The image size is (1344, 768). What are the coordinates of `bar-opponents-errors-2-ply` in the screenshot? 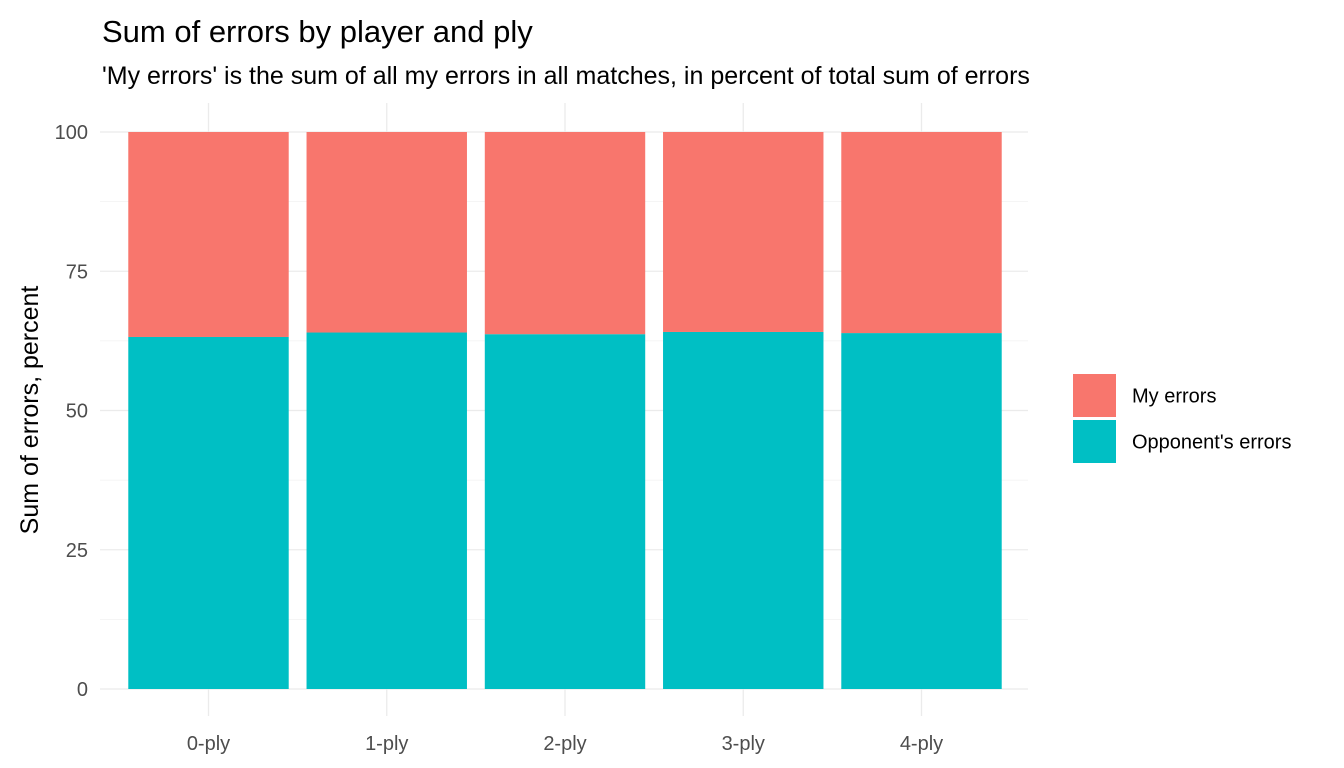 It's located at (565, 511).